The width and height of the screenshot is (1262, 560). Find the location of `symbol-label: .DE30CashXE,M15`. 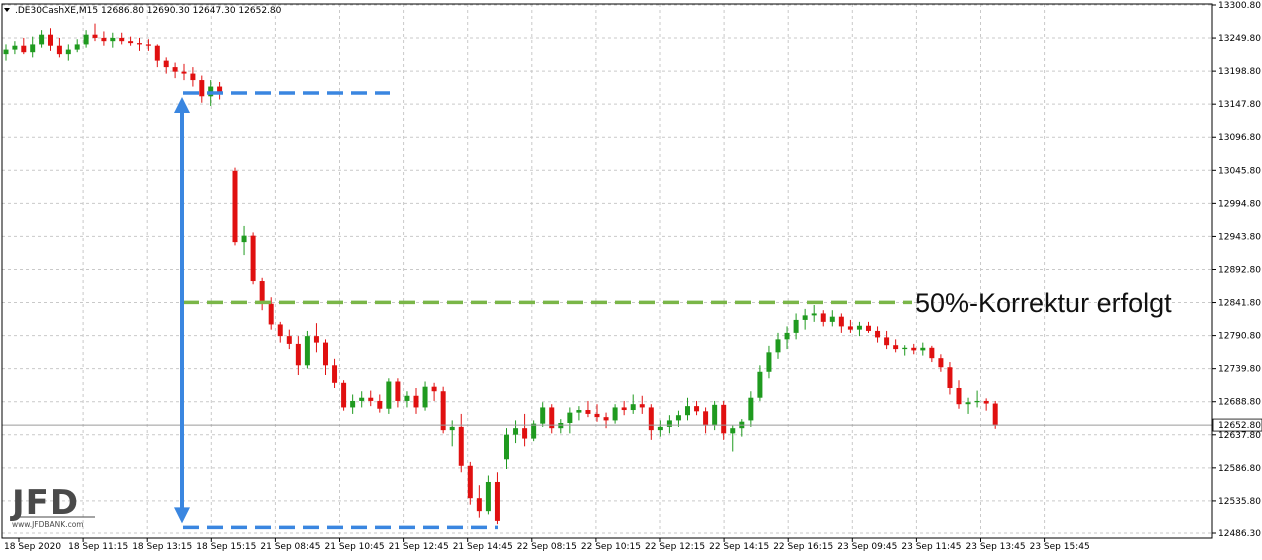

symbol-label: .DE30CashXE,M15 is located at coordinates (56, 11).